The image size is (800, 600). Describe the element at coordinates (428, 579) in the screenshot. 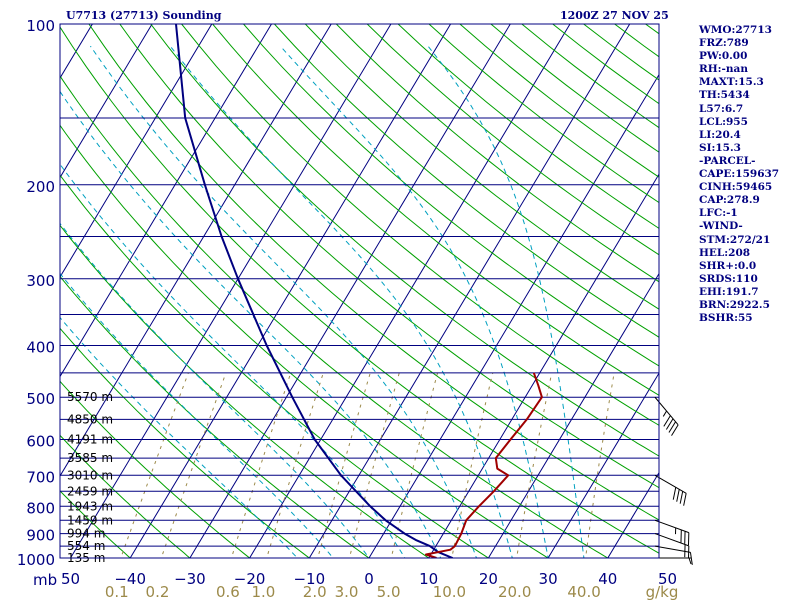

I see `temperature-tick-label: 10` at that location.